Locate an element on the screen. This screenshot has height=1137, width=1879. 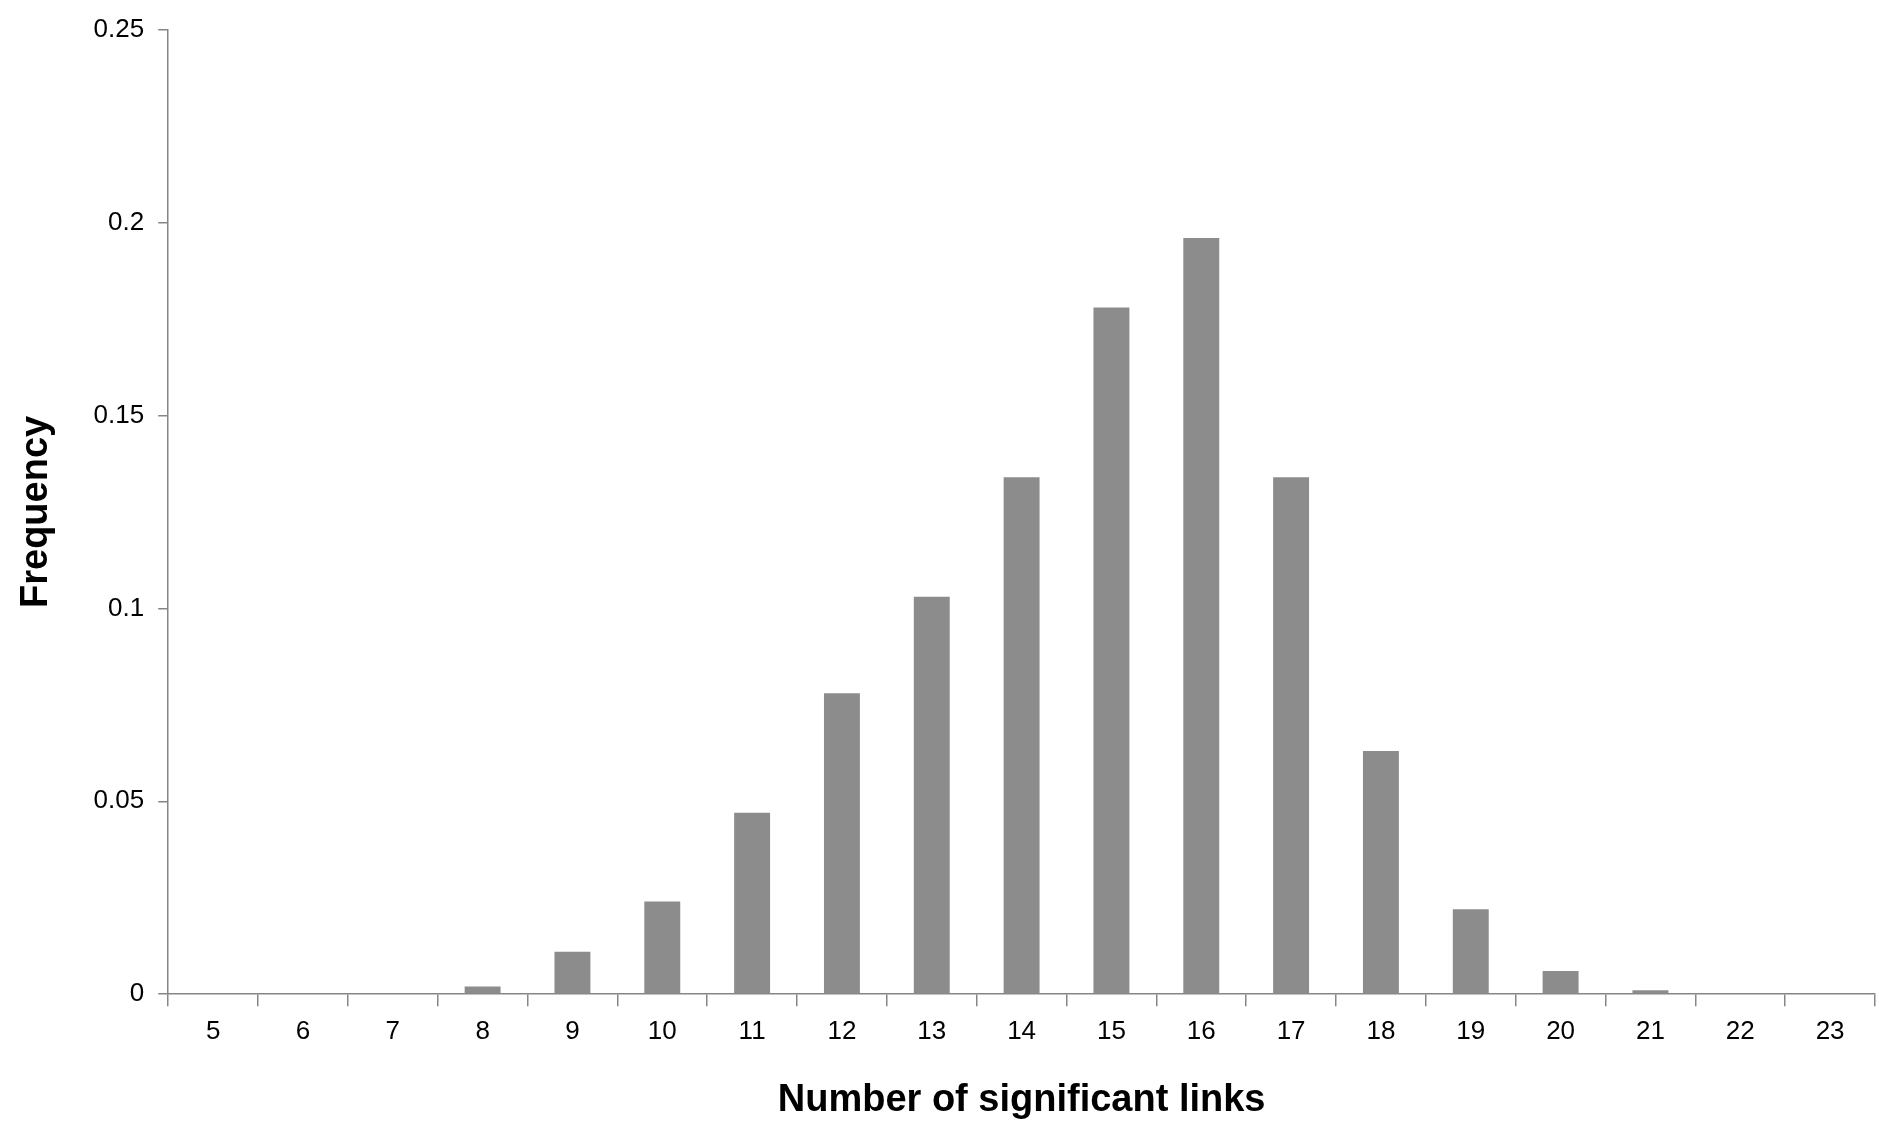
x-tick-label: 15 is located at coordinates (1111, 1029).